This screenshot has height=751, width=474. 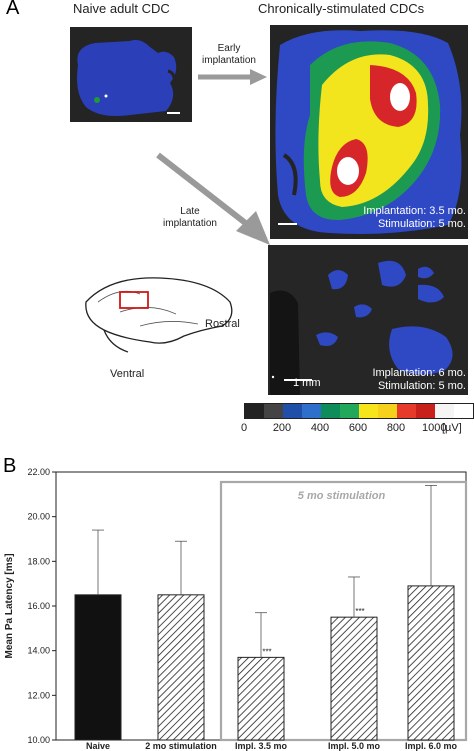 What do you see at coordinates (419, 379) in the screenshot?
I see `late-implantation-caption: Implantation: 6 mo. Stimulation: 5 mo.` at bounding box center [419, 379].